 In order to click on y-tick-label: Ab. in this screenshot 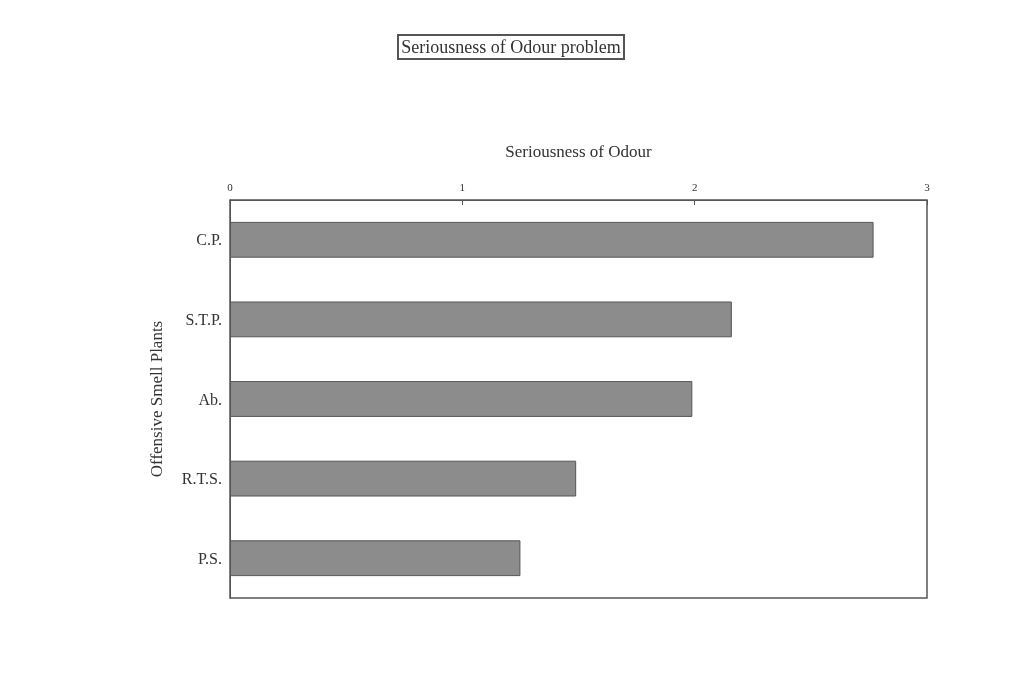, I will do `click(210, 399)`.